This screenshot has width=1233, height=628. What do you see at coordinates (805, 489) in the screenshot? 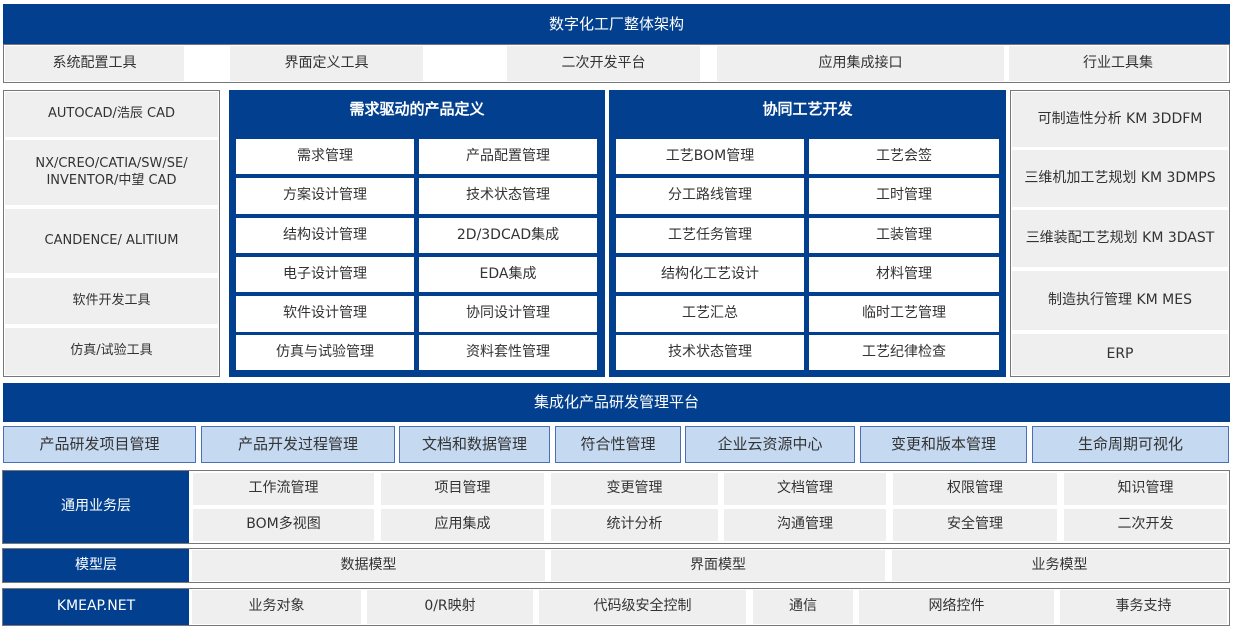
I see `business-layer-item: 文档管理` at bounding box center [805, 489].